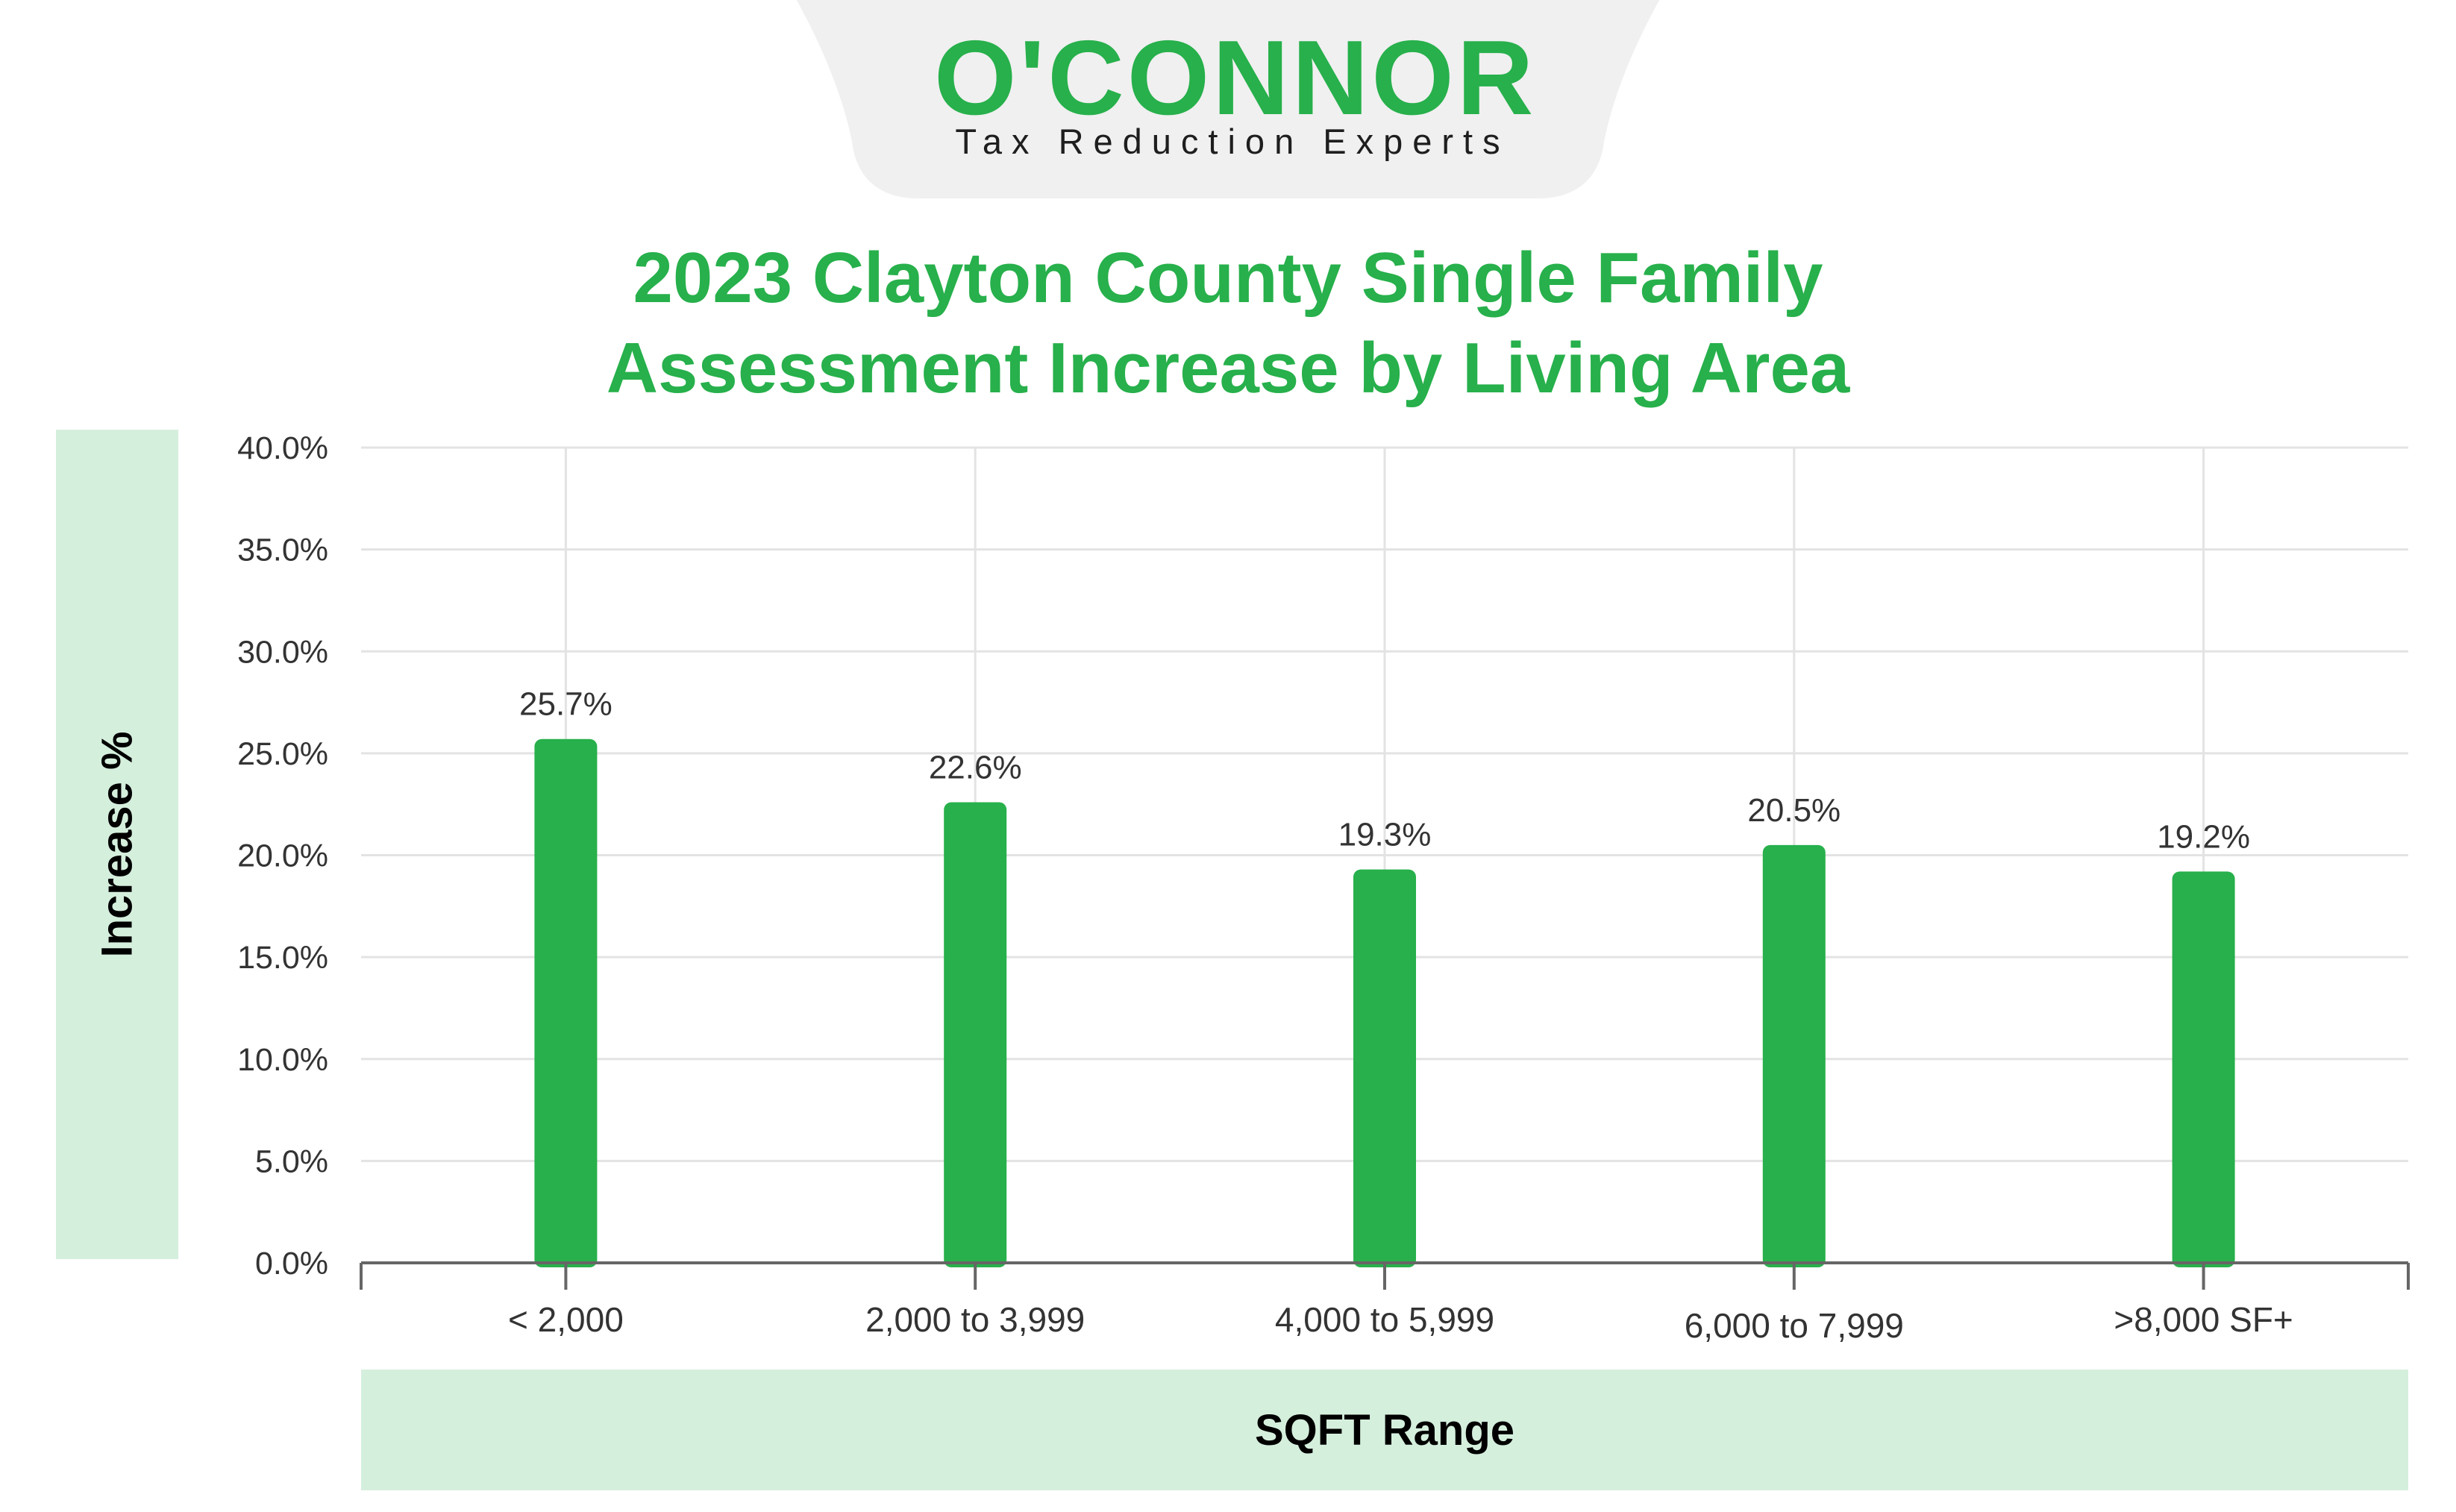 This screenshot has height=1512, width=2456. Describe the element at coordinates (1232, 141) in the screenshot. I see `logo-tagline: Tax Reduction Experts` at that location.